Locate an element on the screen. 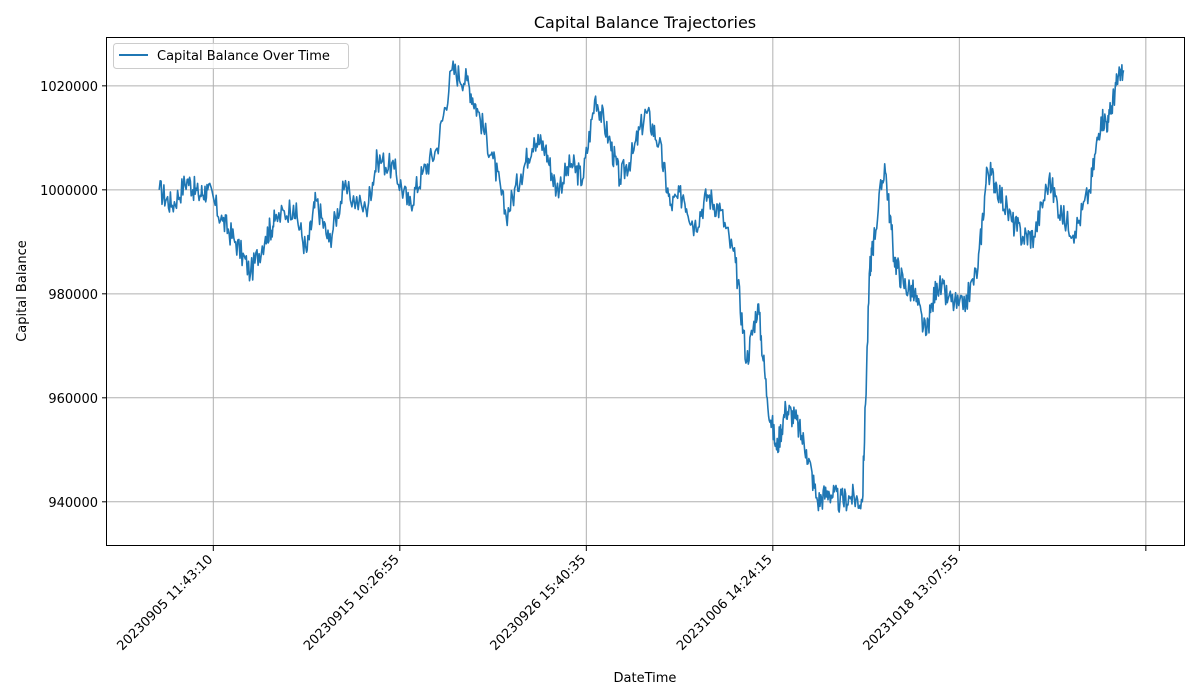  y-tick-label: 940000 is located at coordinates (73, 503).